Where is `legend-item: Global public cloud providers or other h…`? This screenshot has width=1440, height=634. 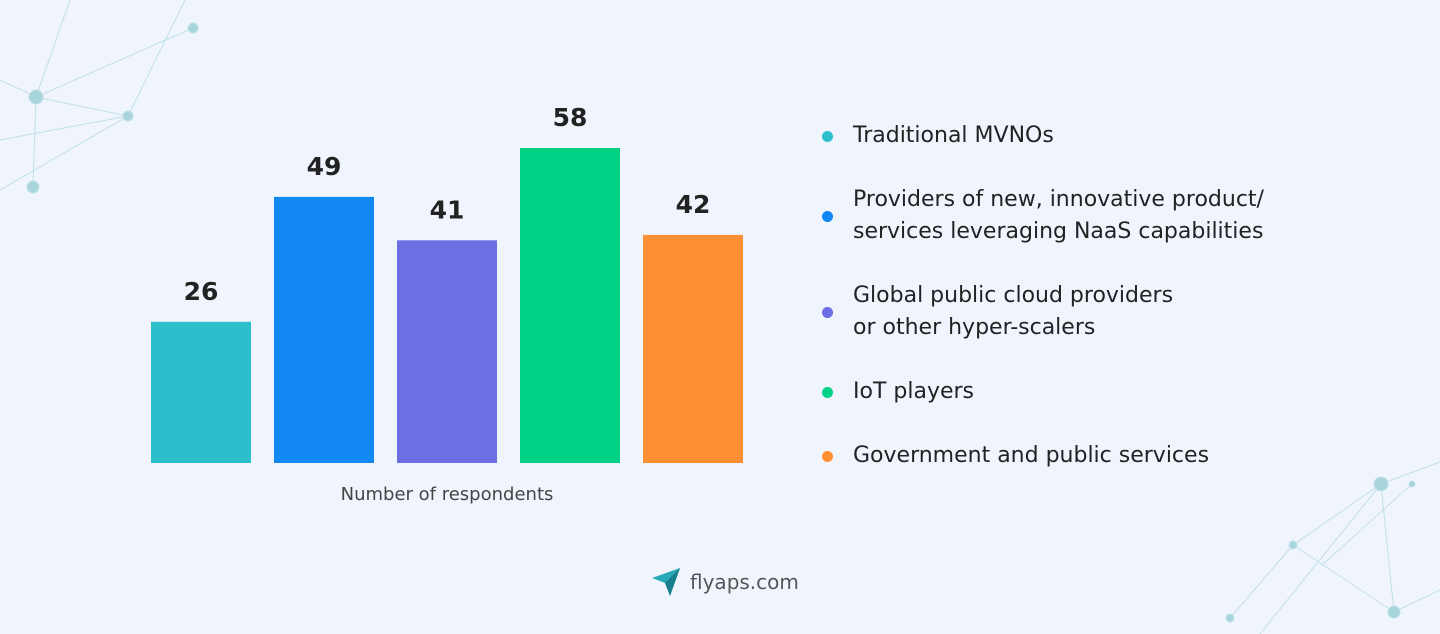 legend-item: Global public cloud providers or other h… is located at coordinates (1082, 312).